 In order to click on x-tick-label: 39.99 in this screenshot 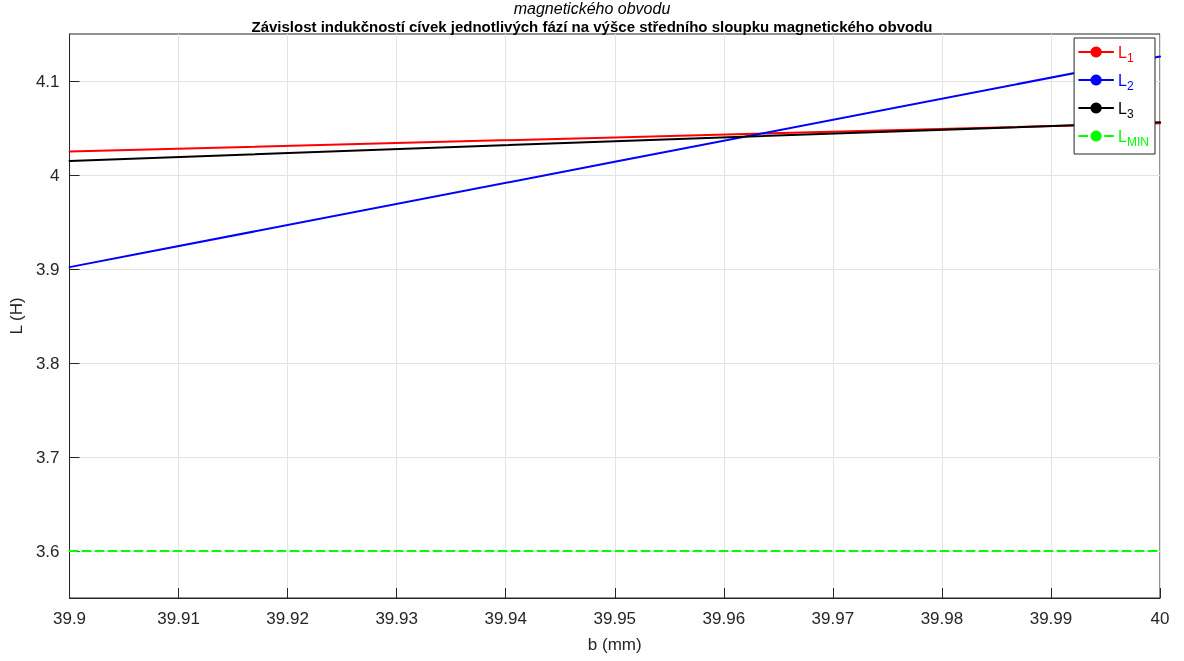, I will do `click(1051, 618)`.